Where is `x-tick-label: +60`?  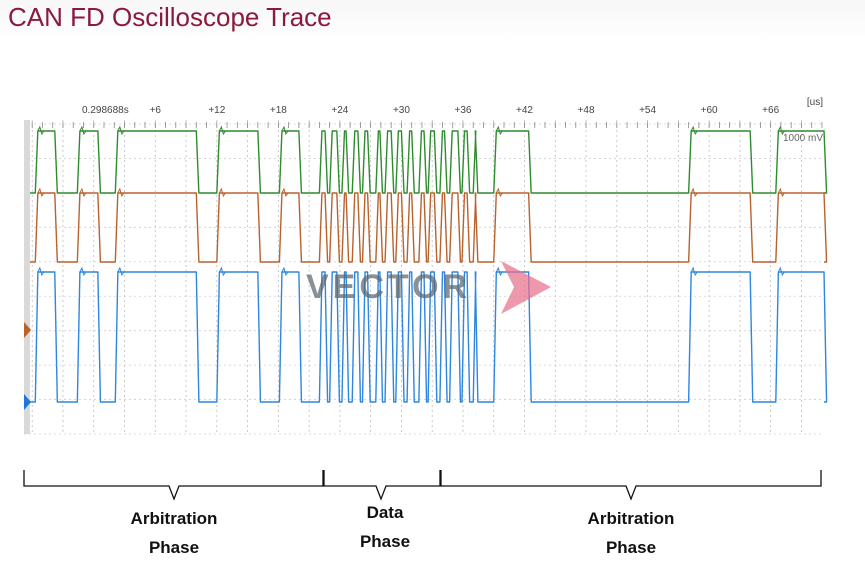 x-tick-label: +60 is located at coordinates (709, 110).